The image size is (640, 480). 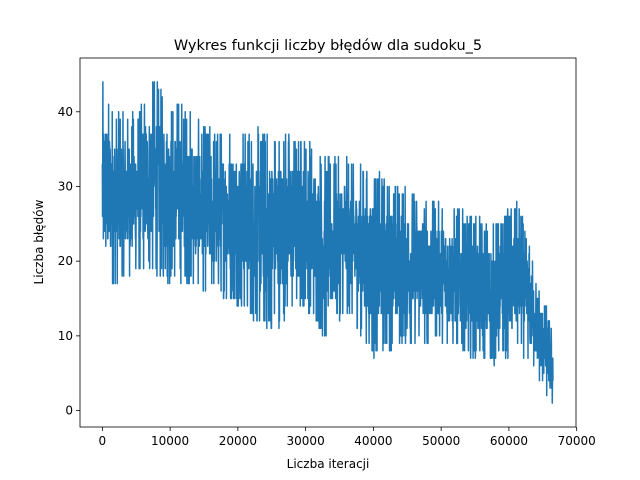 I want to click on y-tick-label: 0, so click(x=69, y=411).